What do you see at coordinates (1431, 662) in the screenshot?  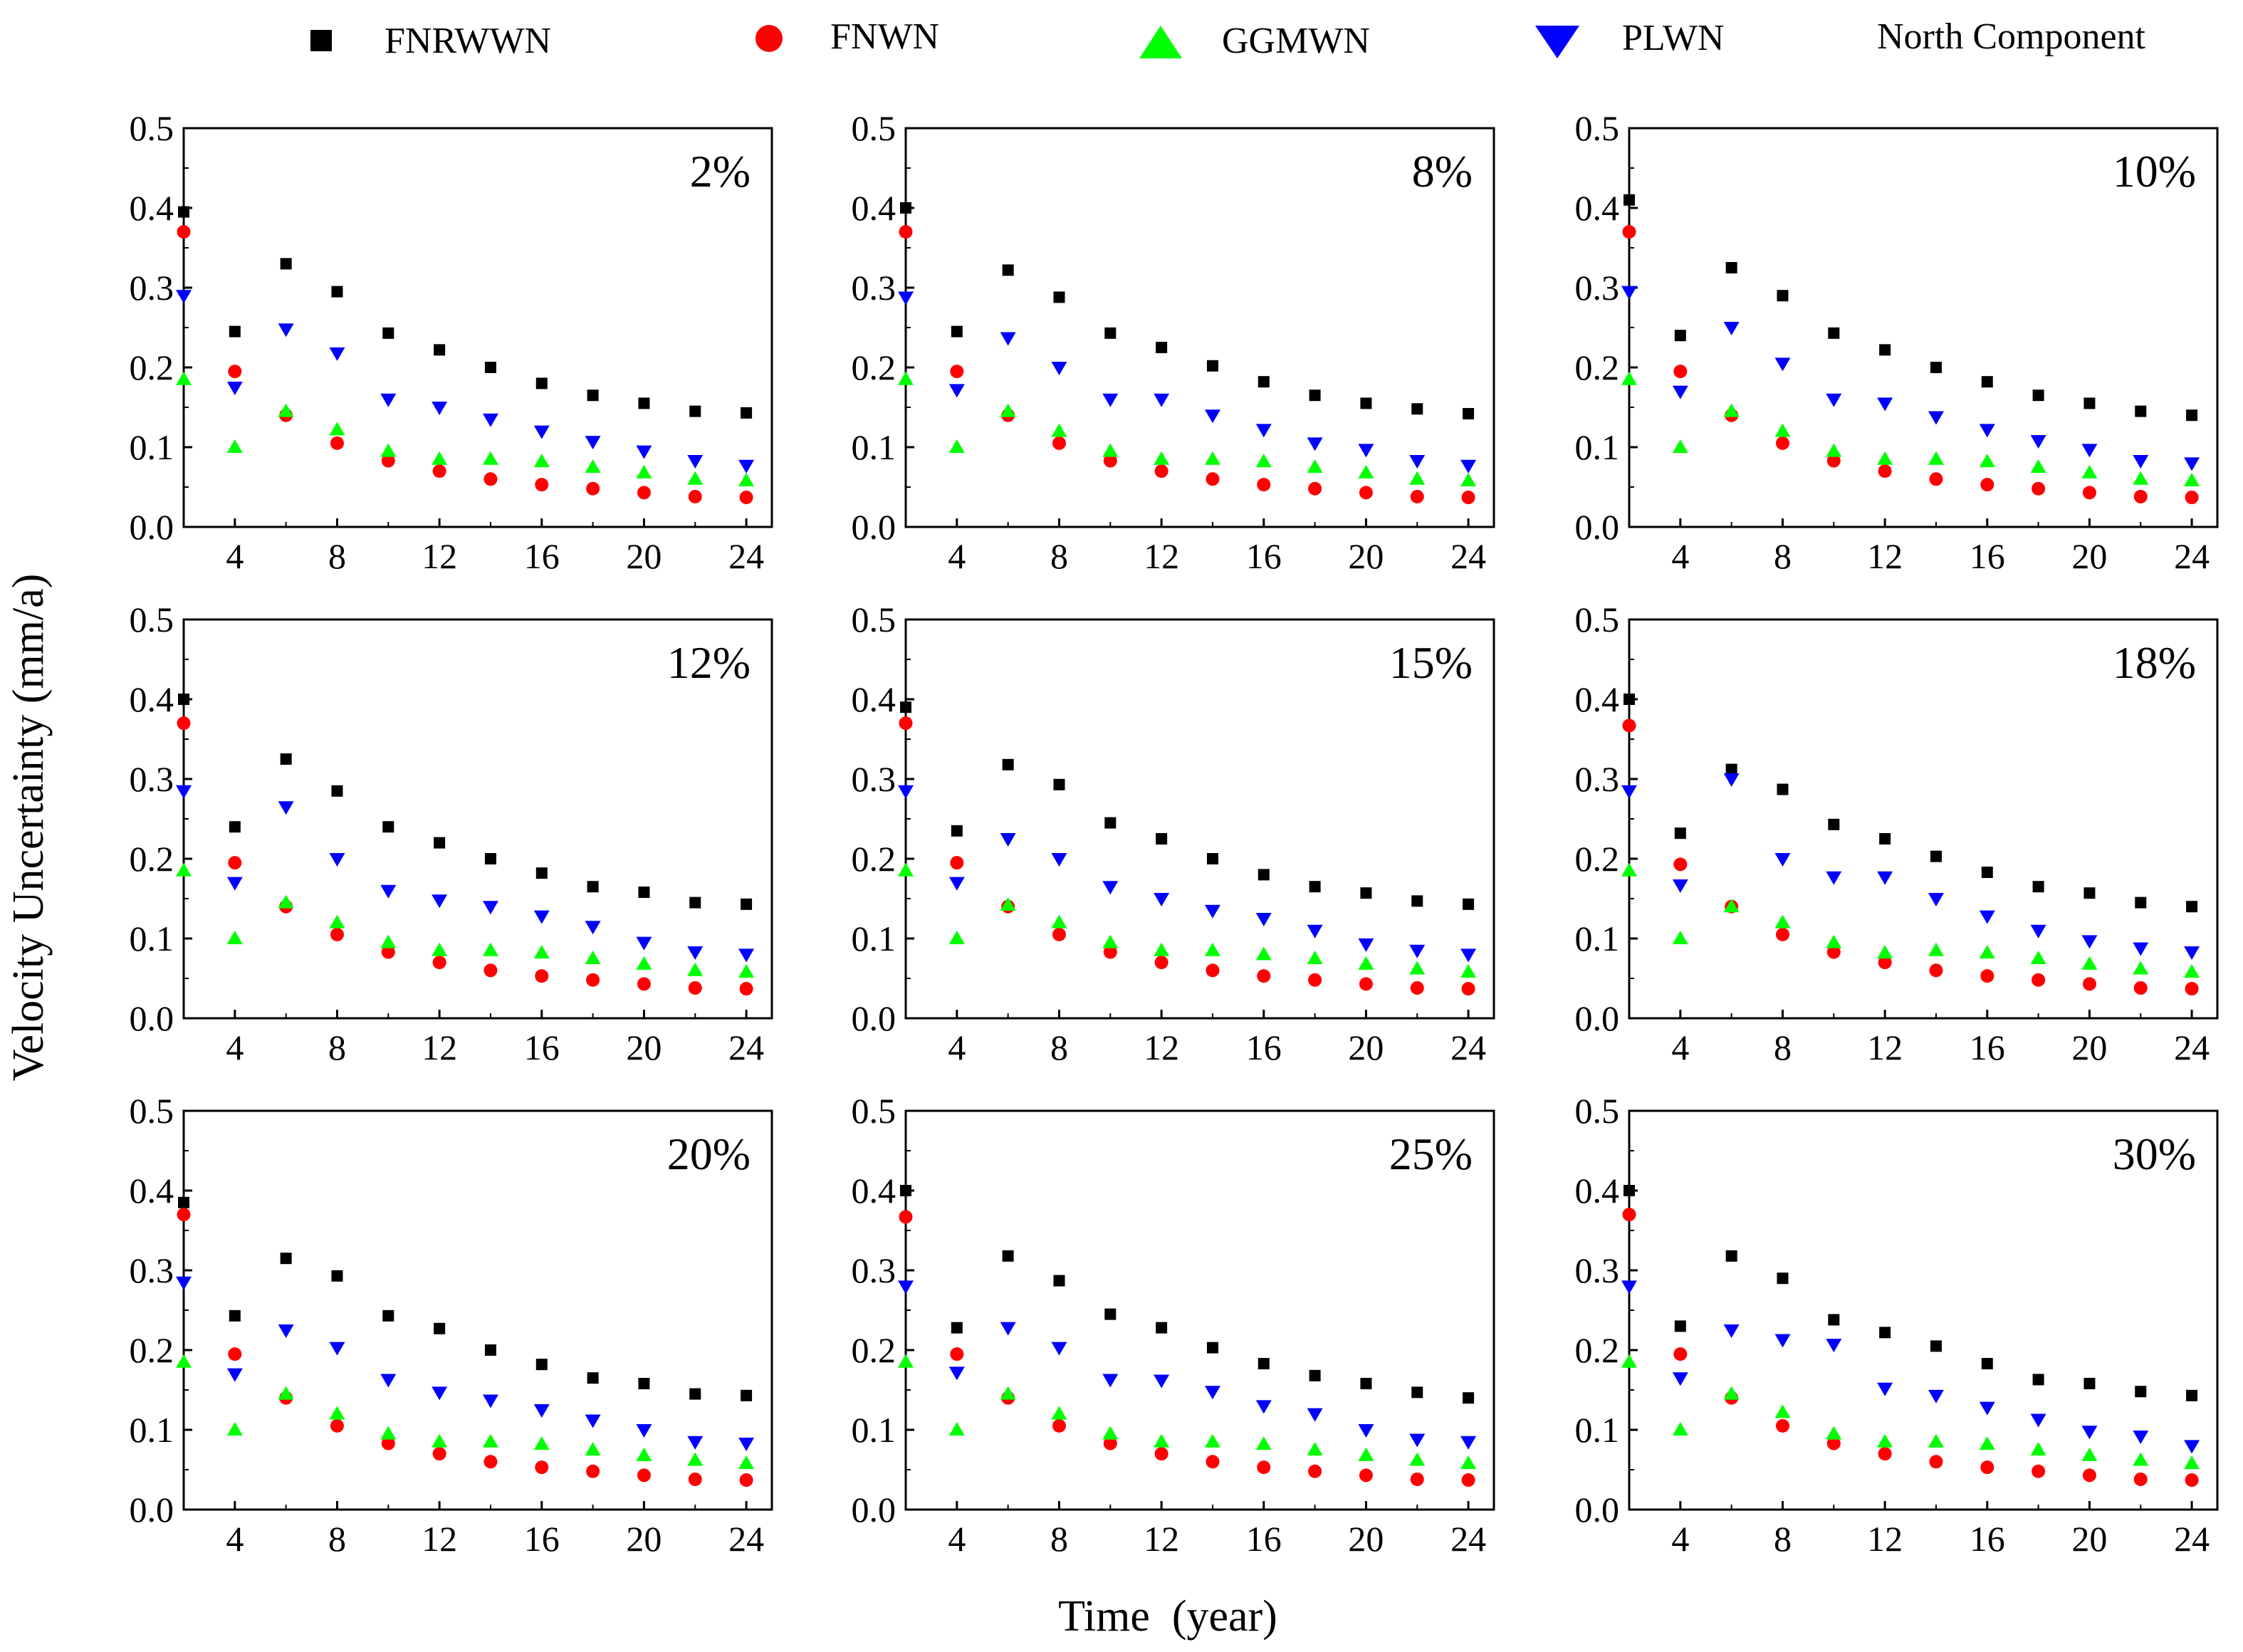 I see `panel-label: 15%` at bounding box center [1431, 662].